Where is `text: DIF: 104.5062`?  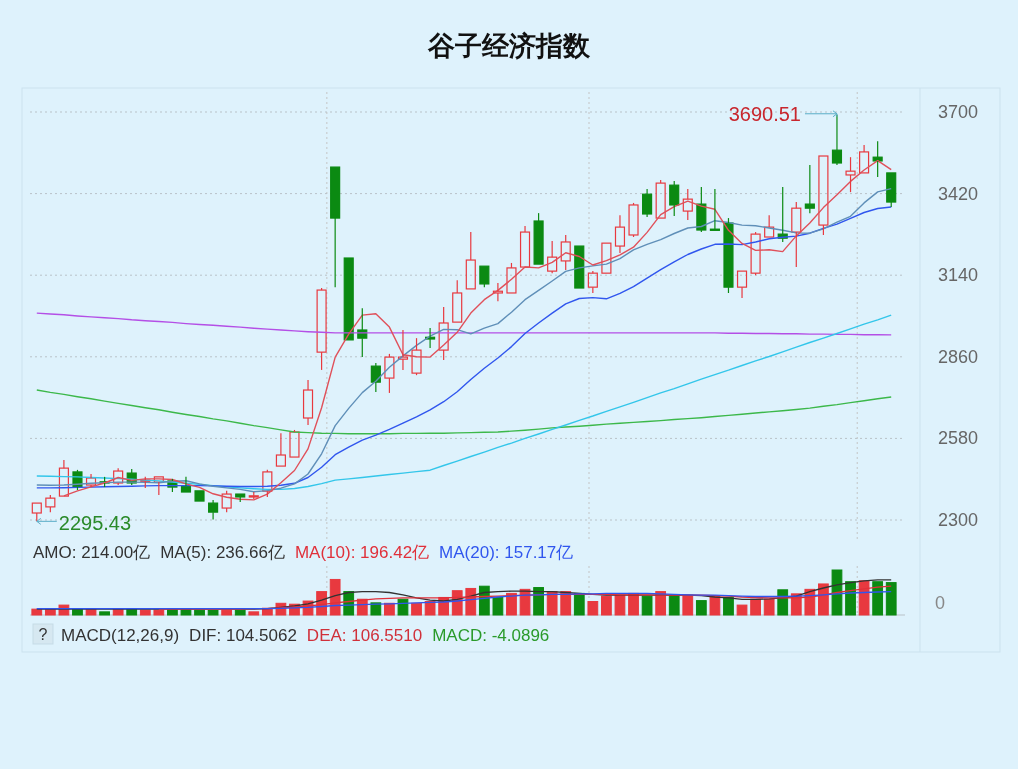 text: DIF: 104.5062 is located at coordinates (243, 635).